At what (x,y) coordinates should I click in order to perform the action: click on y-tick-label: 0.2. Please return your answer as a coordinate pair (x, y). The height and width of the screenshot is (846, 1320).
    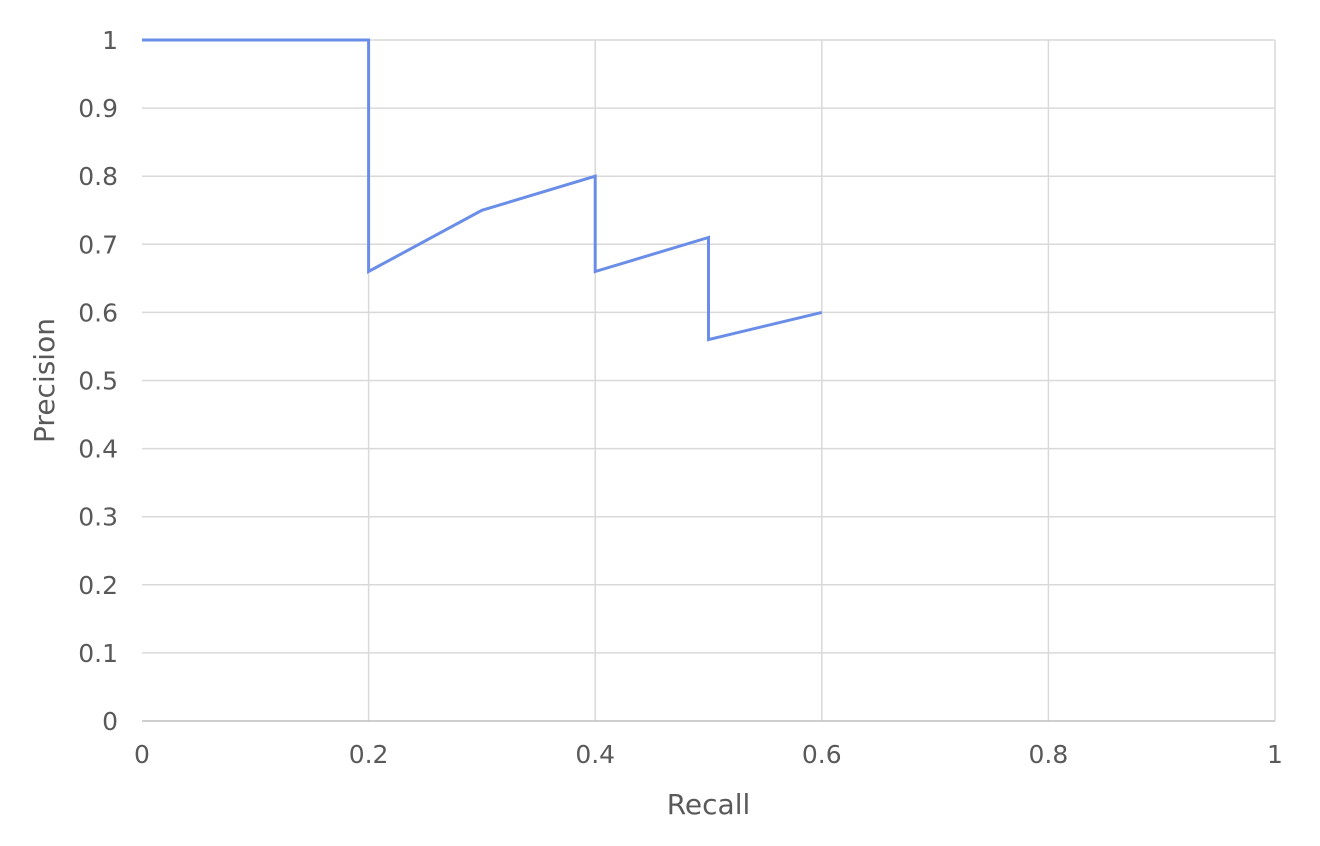
    Looking at the image, I should click on (98, 585).